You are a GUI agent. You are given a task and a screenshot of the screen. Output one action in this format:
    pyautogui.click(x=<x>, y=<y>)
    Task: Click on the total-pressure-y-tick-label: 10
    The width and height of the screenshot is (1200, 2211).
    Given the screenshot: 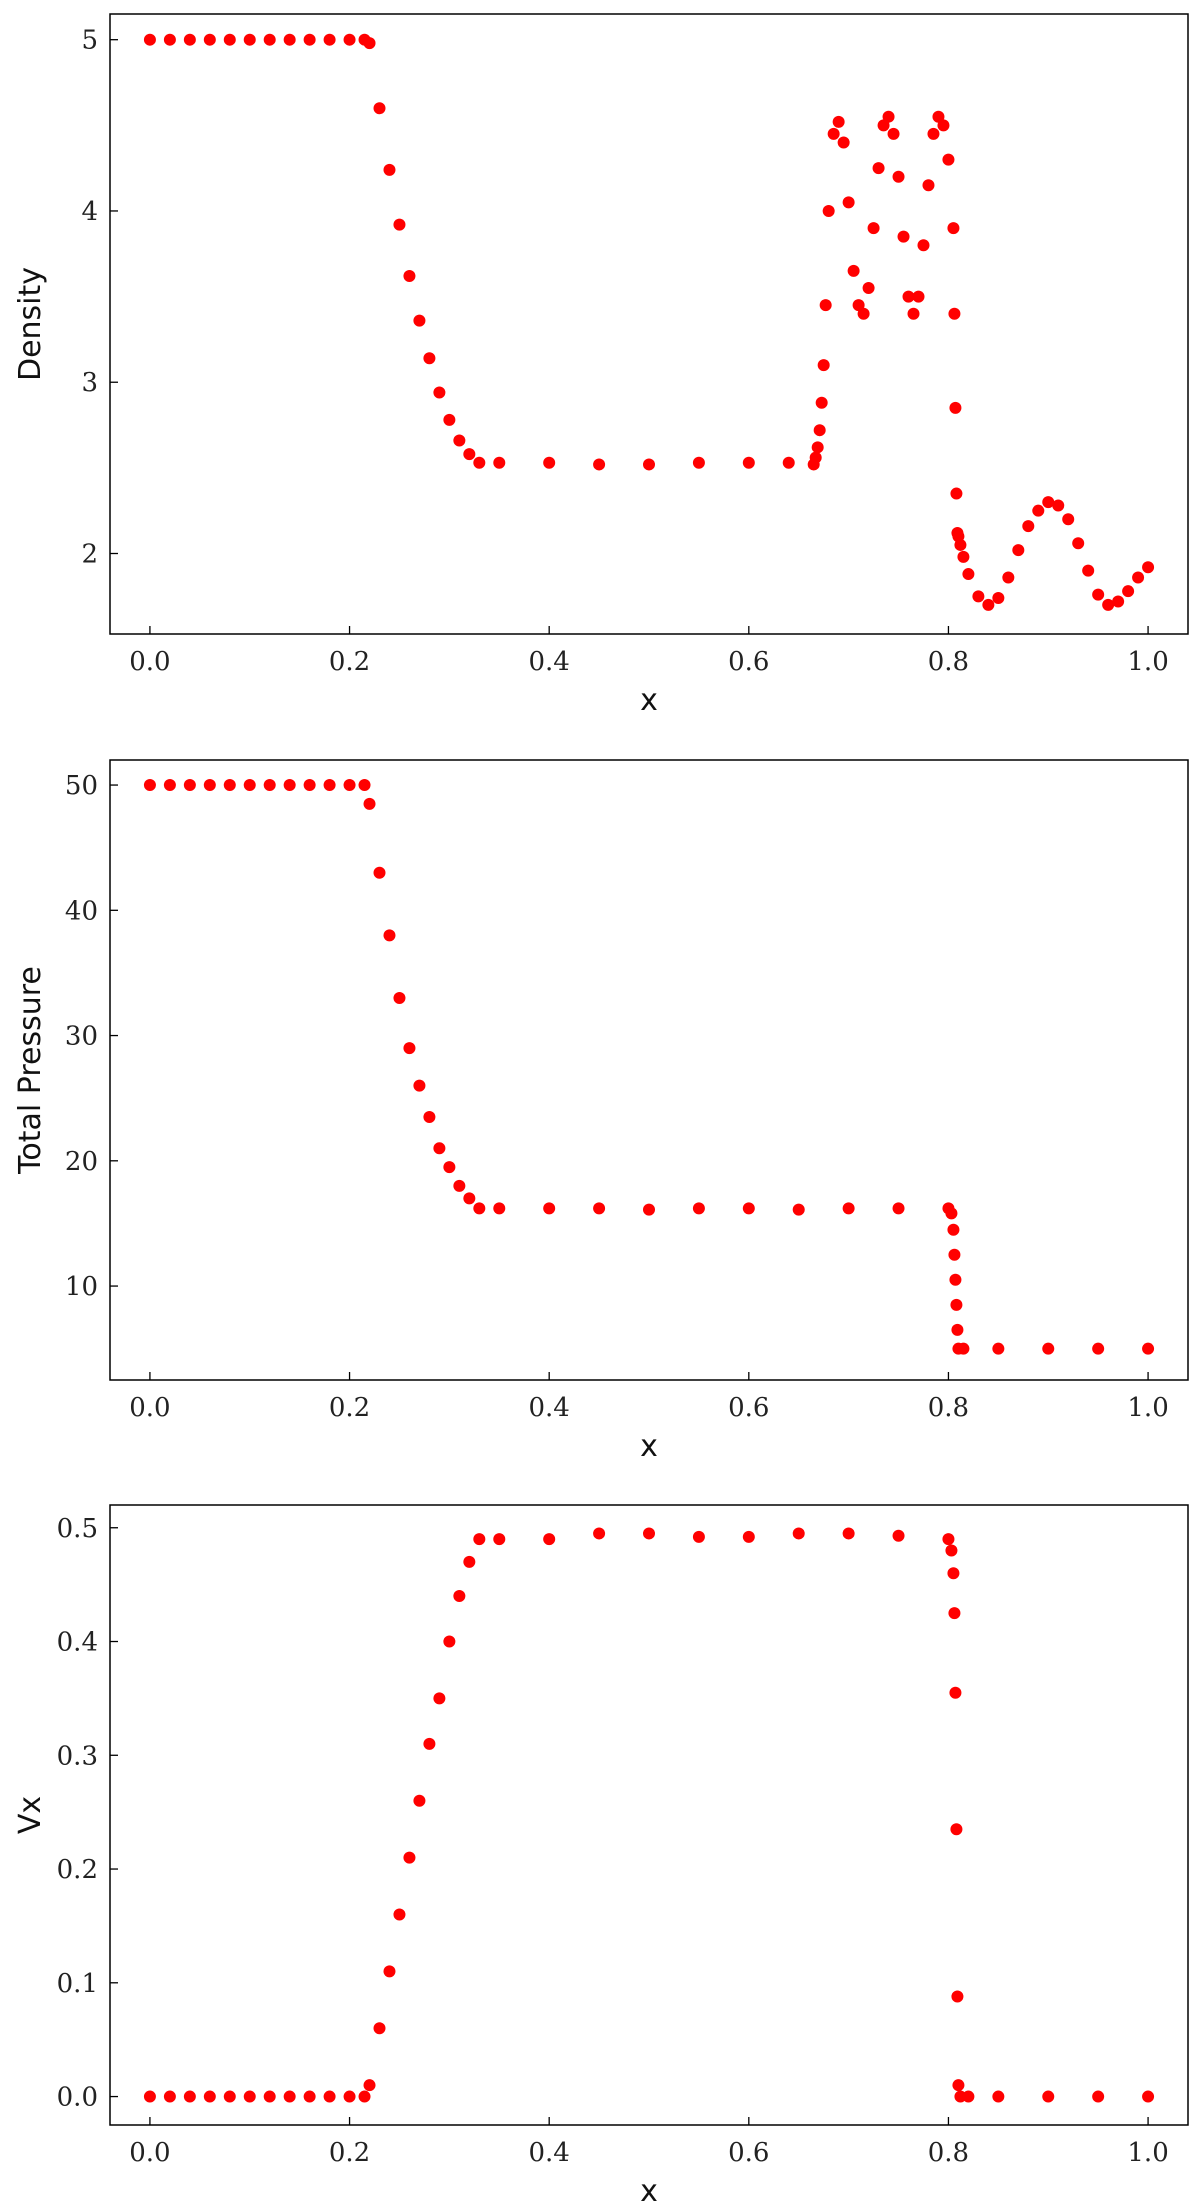 What is the action you would take?
    pyautogui.click(x=81, y=1287)
    